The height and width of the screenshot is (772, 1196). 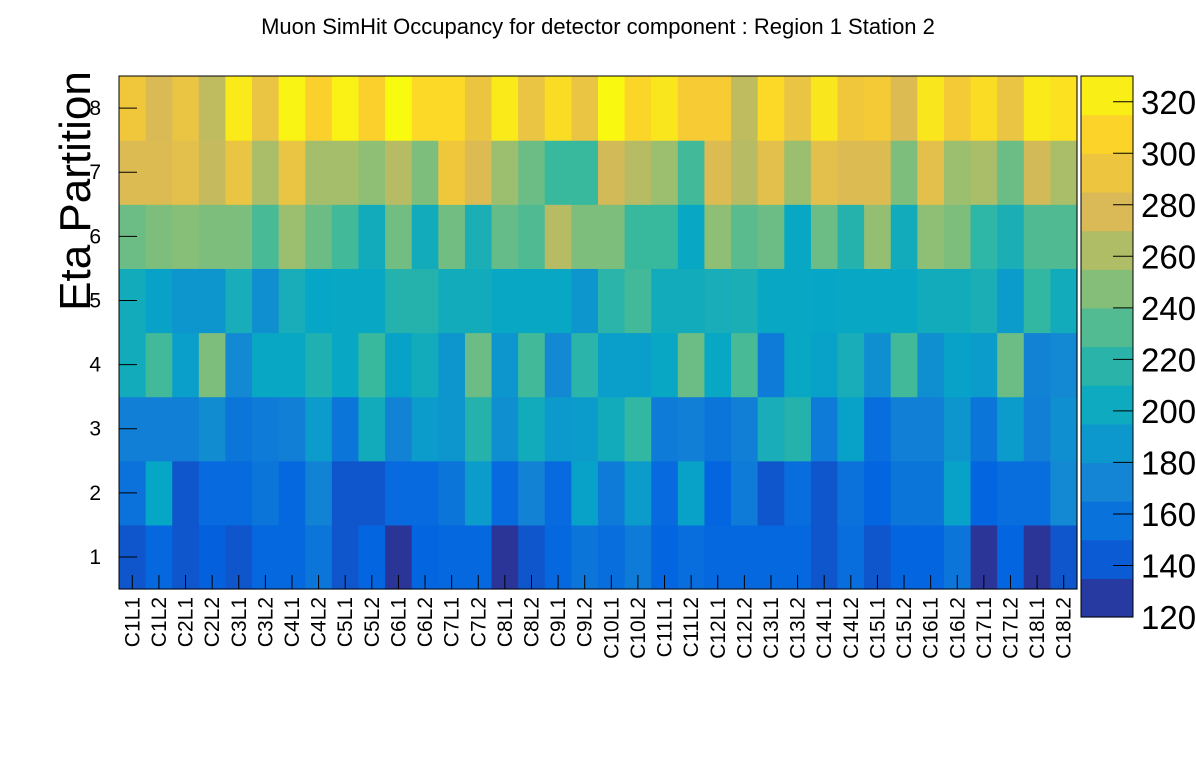 I want to click on x-tick-label: C17L2, so click(x=1011, y=628).